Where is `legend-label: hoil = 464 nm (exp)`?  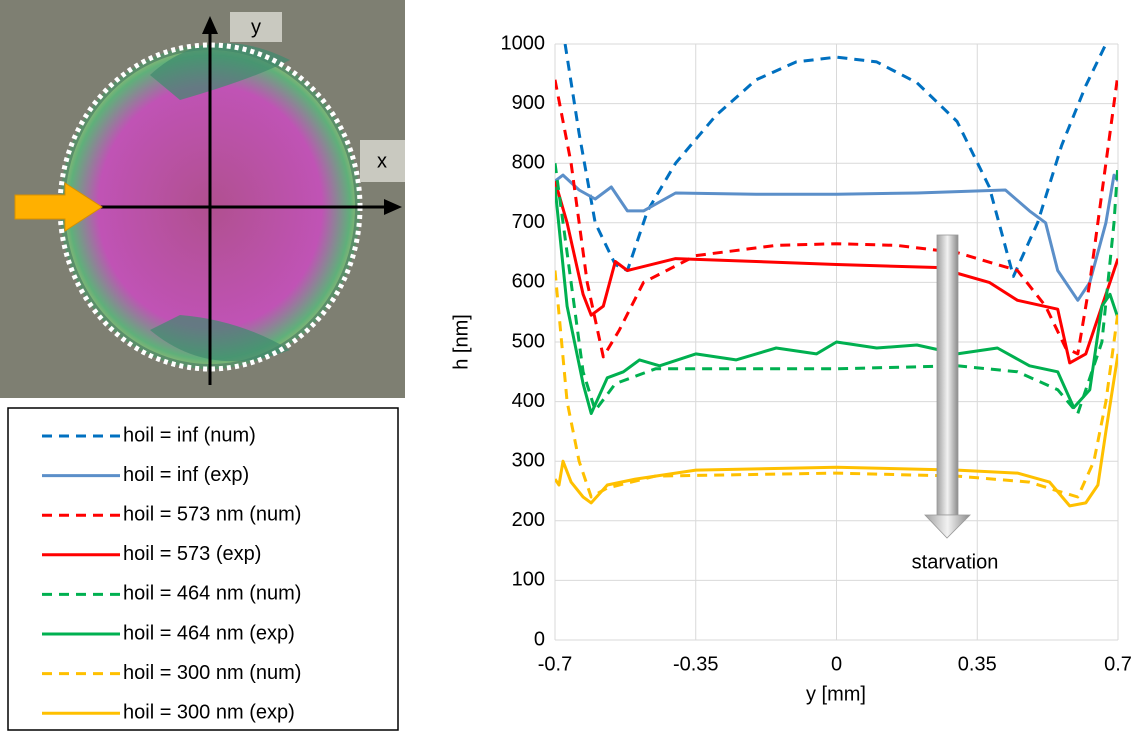 legend-label: hoil = 464 nm (exp) is located at coordinates (209, 633).